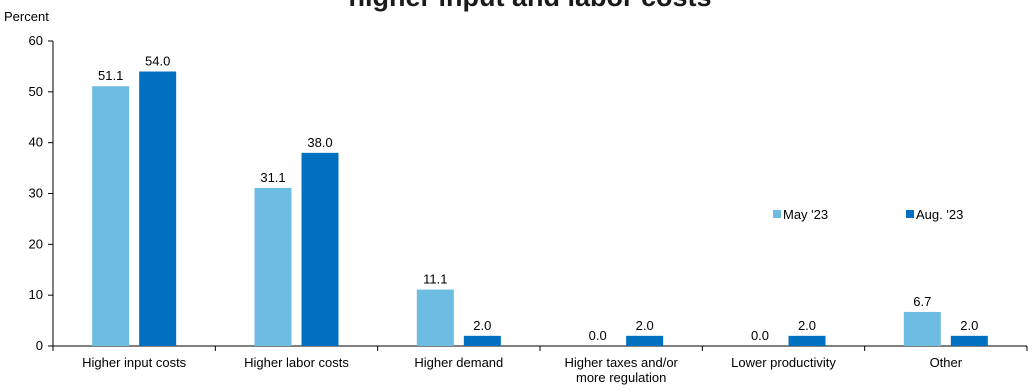 This screenshot has width=1033, height=390. Describe the element at coordinates (939, 214) in the screenshot. I see `legend-label: Aug. '23` at that location.